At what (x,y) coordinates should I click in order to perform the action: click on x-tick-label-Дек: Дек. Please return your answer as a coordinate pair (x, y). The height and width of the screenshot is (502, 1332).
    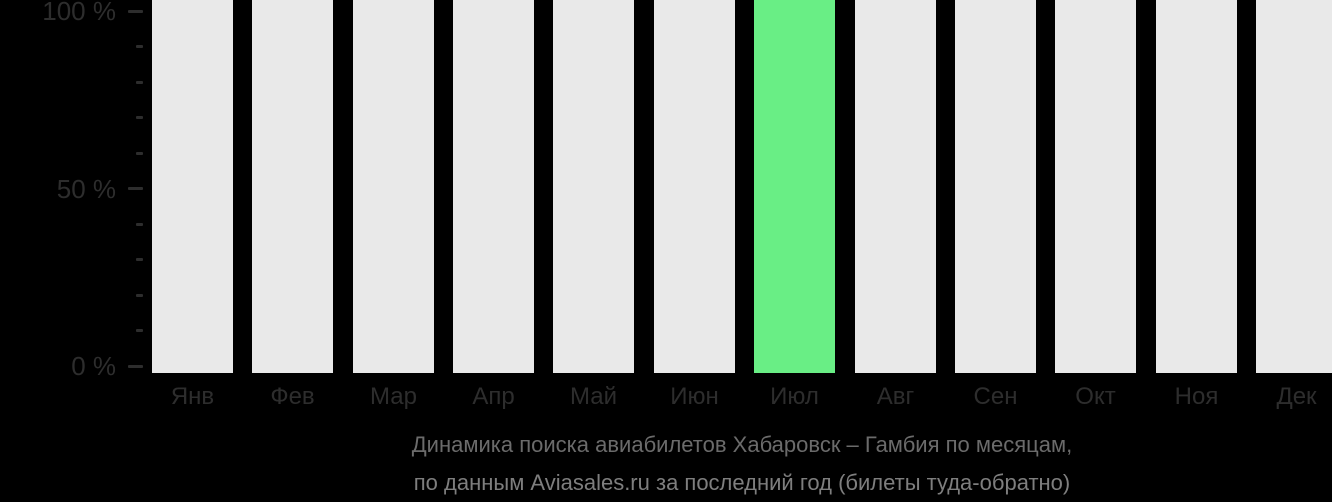
    Looking at the image, I should click on (1296, 396).